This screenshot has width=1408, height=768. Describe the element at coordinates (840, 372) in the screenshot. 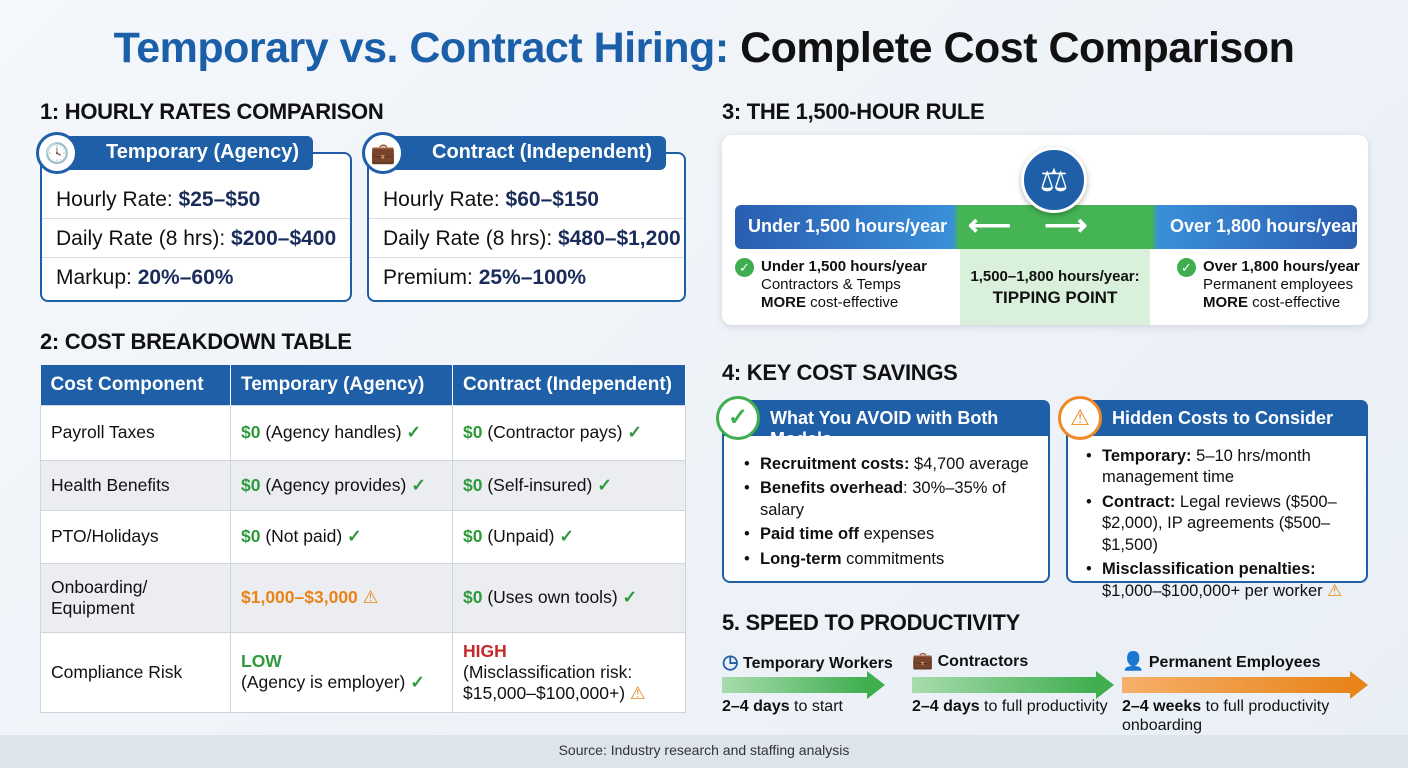

I see `section4-heading: 4: KEY COST SAVINGS` at that location.